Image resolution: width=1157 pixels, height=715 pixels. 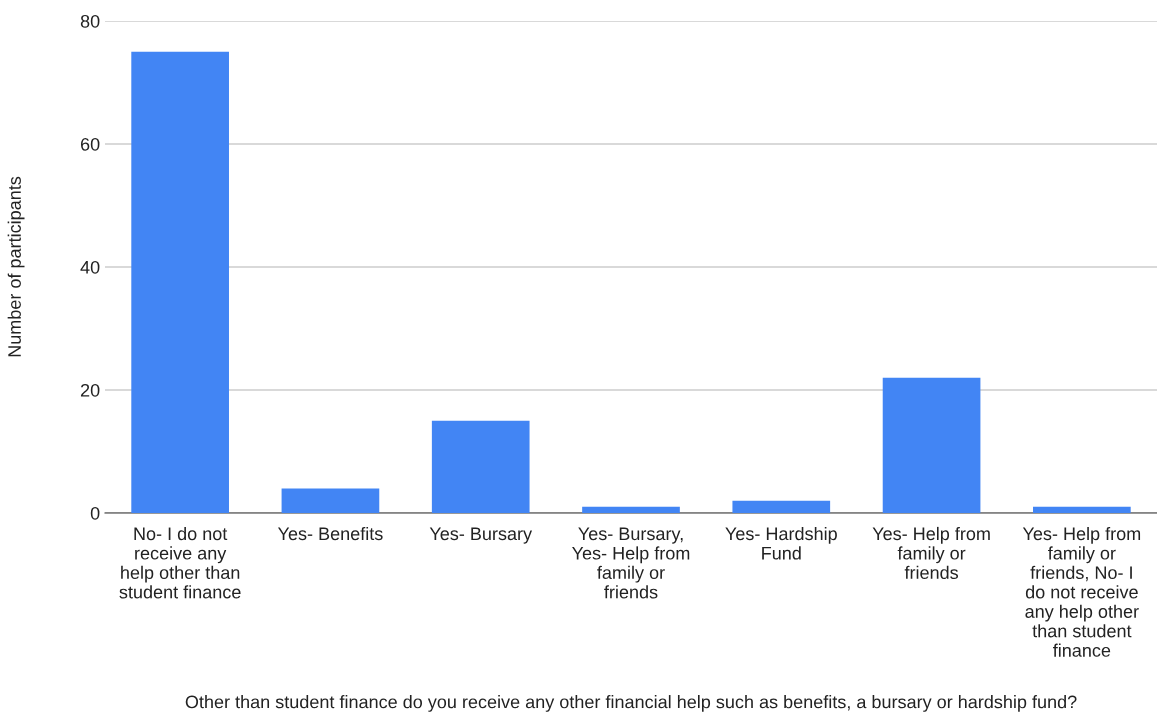 I want to click on y-tick-label: 0, so click(x=95, y=513).